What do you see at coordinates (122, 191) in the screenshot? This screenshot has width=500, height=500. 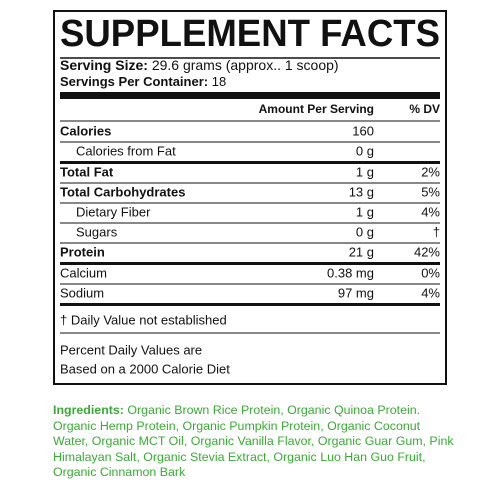 I see `nutrient-name: Total Carbohydrates` at bounding box center [122, 191].